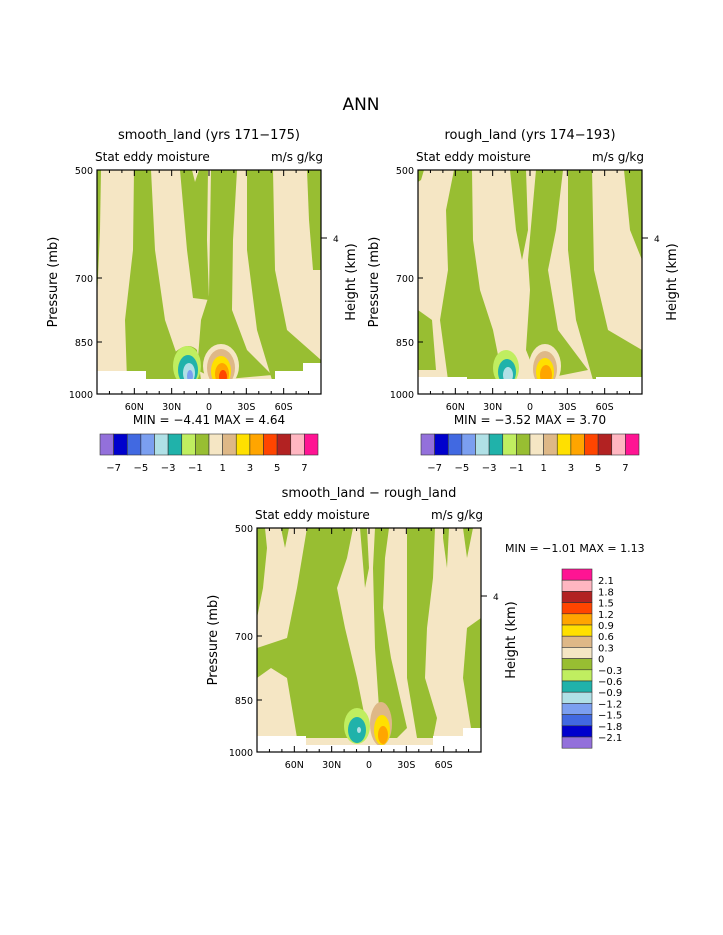 The height and width of the screenshot is (935, 723). What do you see at coordinates (473, 157) in the screenshot?
I see `panel-subtitle-left: Stat eddy moisture` at bounding box center [473, 157].